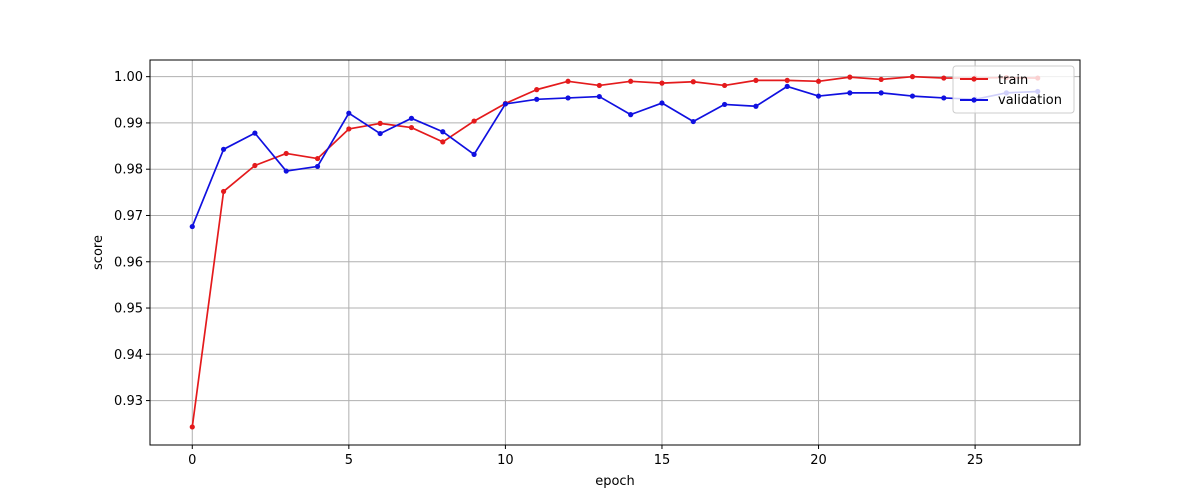 Image resolution: width=1200 pixels, height=500 pixels. What do you see at coordinates (128, 170) in the screenshot?
I see `y-tick-label: 0.98` at bounding box center [128, 170].